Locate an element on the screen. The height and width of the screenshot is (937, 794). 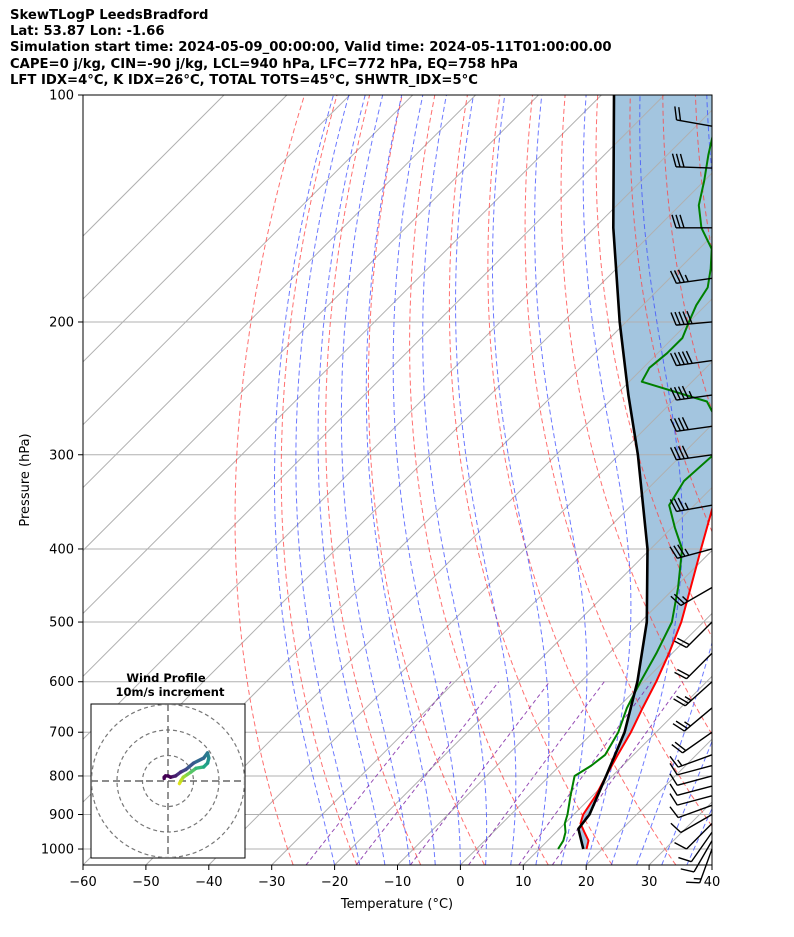
x-tick-label: 30 is located at coordinates (649, 882).